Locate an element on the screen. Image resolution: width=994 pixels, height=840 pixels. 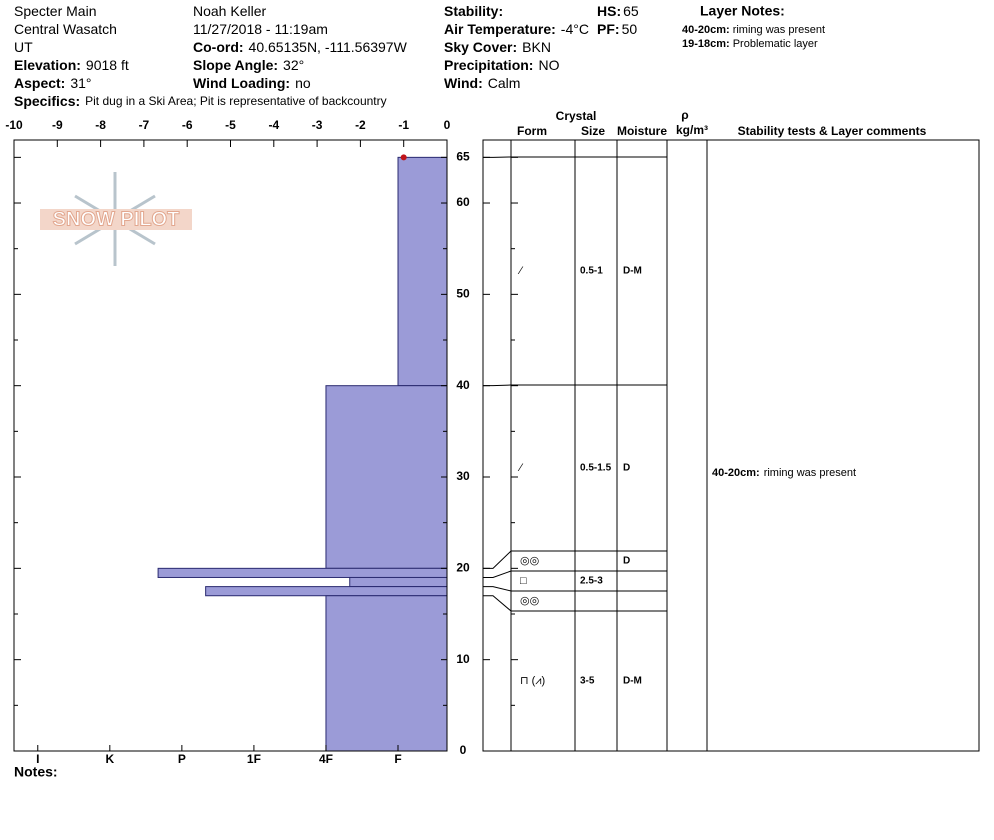
logo-band is located at coordinates (116, 219).